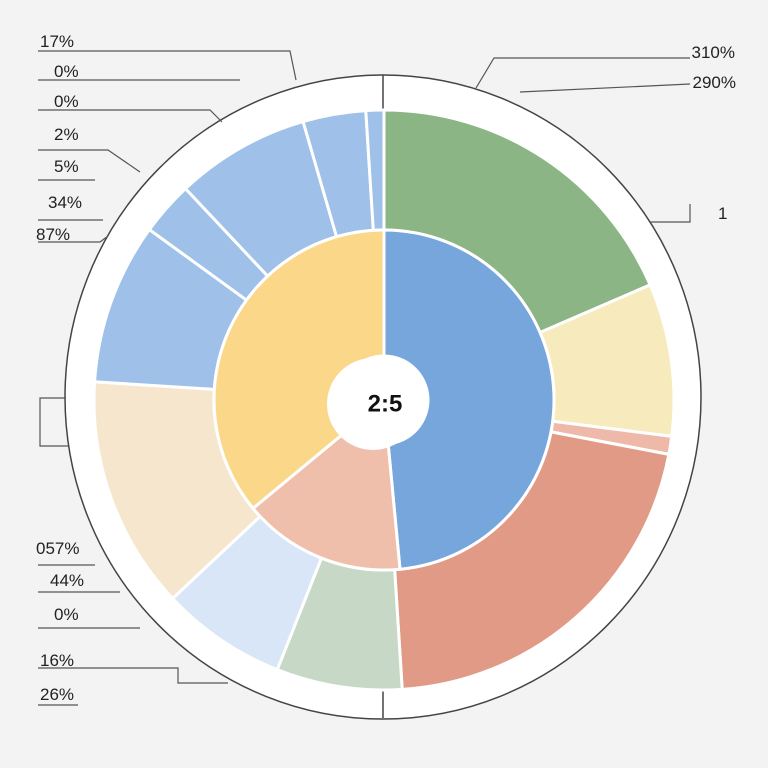  I want to click on pct-label: 057%, so click(57, 548).